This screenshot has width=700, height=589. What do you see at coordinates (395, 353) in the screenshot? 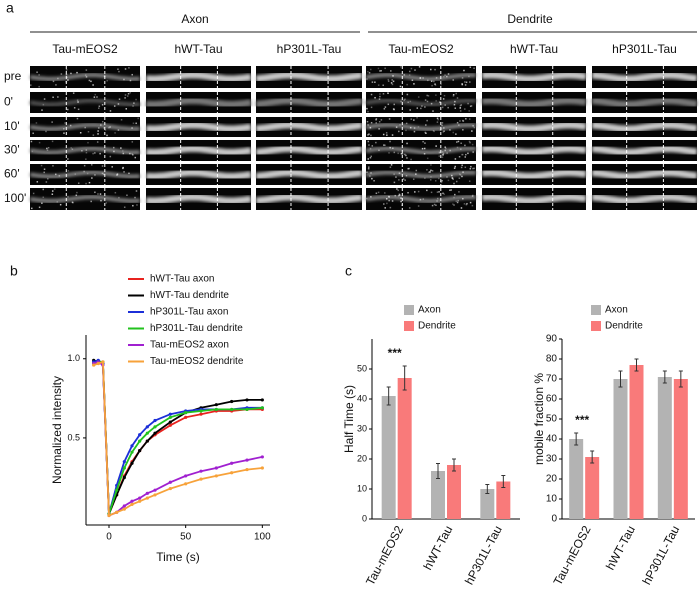
I see `annotation: ***` at bounding box center [395, 353].